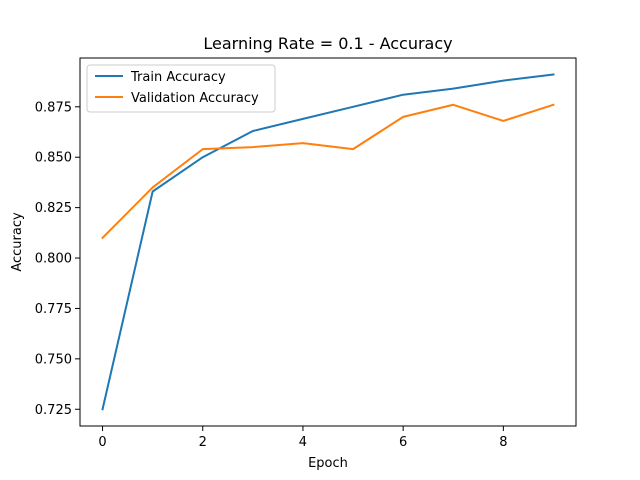 The image size is (640, 480). I want to click on y-axis-ticks: 0.725 0.750 0.775 0.800 0.825 0.850 0.875, so click(57, 259).